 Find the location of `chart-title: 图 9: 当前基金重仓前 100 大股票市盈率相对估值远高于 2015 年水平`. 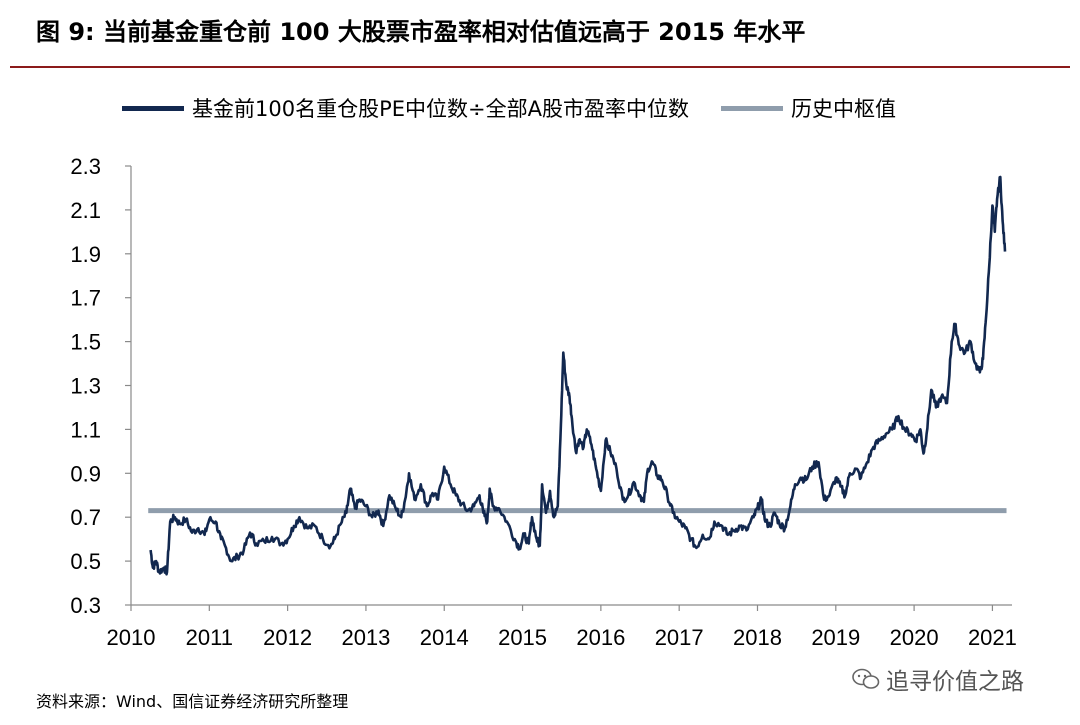

chart-title: 图 9: 当前基金重仓前 100 大股票市盈率相对估值远高于 2015 年水平 is located at coordinates (421, 32).